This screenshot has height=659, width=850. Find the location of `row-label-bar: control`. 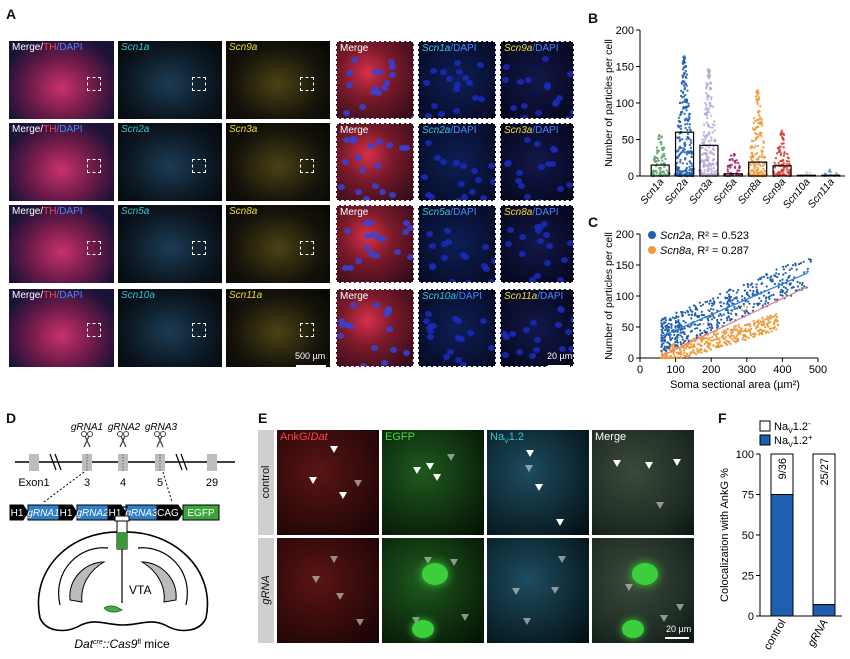

row-label-bar: control is located at coordinates (266, 482).